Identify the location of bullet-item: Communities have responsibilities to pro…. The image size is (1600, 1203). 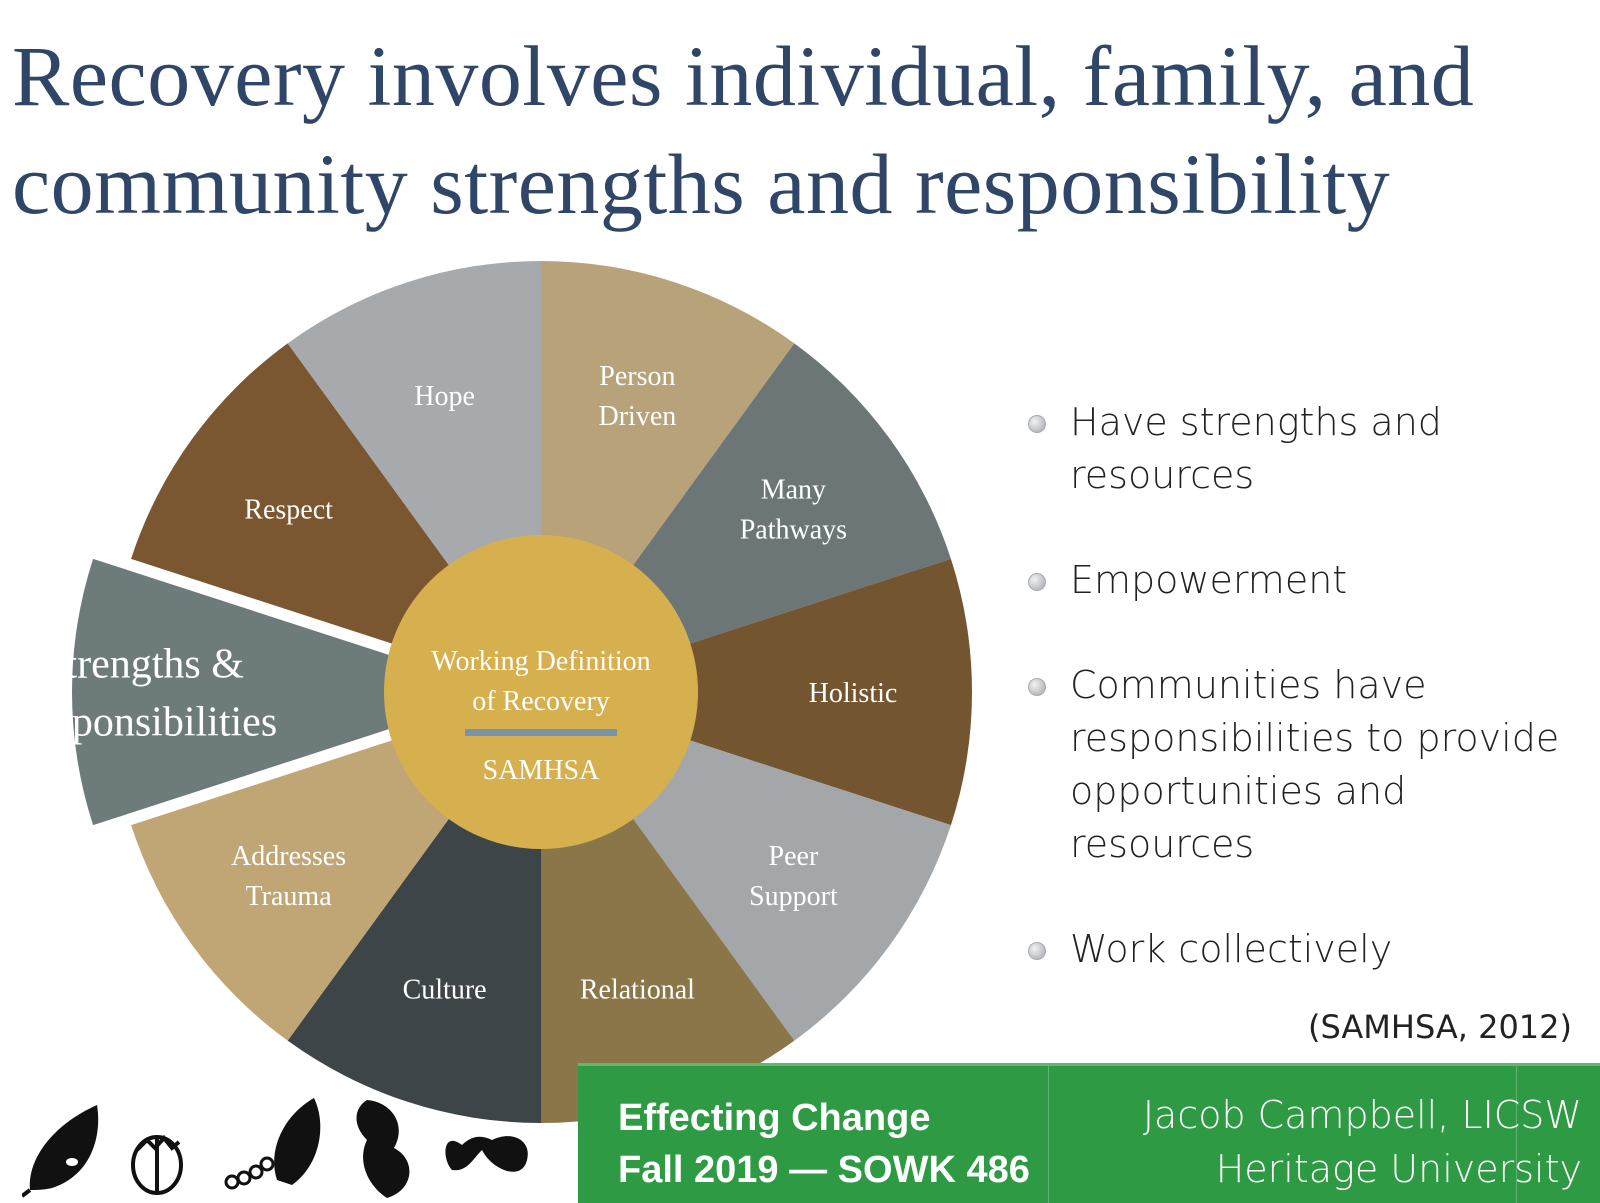
(1308, 765).